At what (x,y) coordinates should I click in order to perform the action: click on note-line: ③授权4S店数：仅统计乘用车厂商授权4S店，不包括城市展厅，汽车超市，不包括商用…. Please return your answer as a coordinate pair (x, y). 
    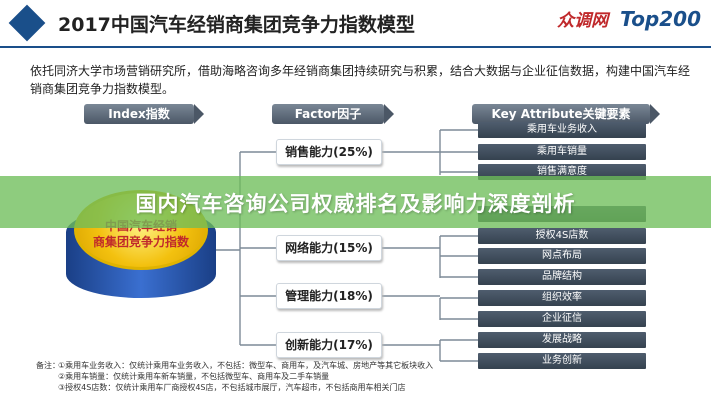
    Looking at the image, I should click on (232, 387).